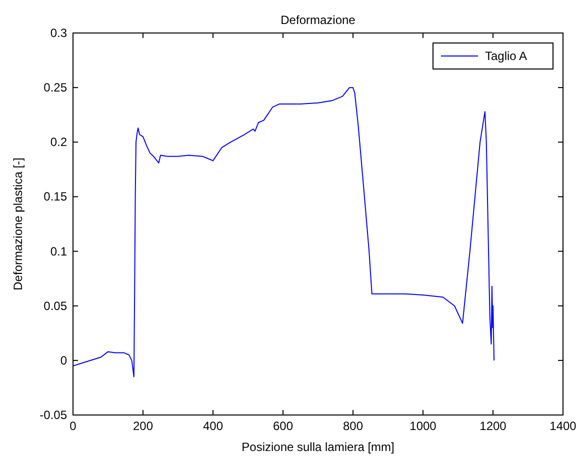 This screenshot has width=582, height=465. I want to click on x-tick-label: 400, so click(213, 426).